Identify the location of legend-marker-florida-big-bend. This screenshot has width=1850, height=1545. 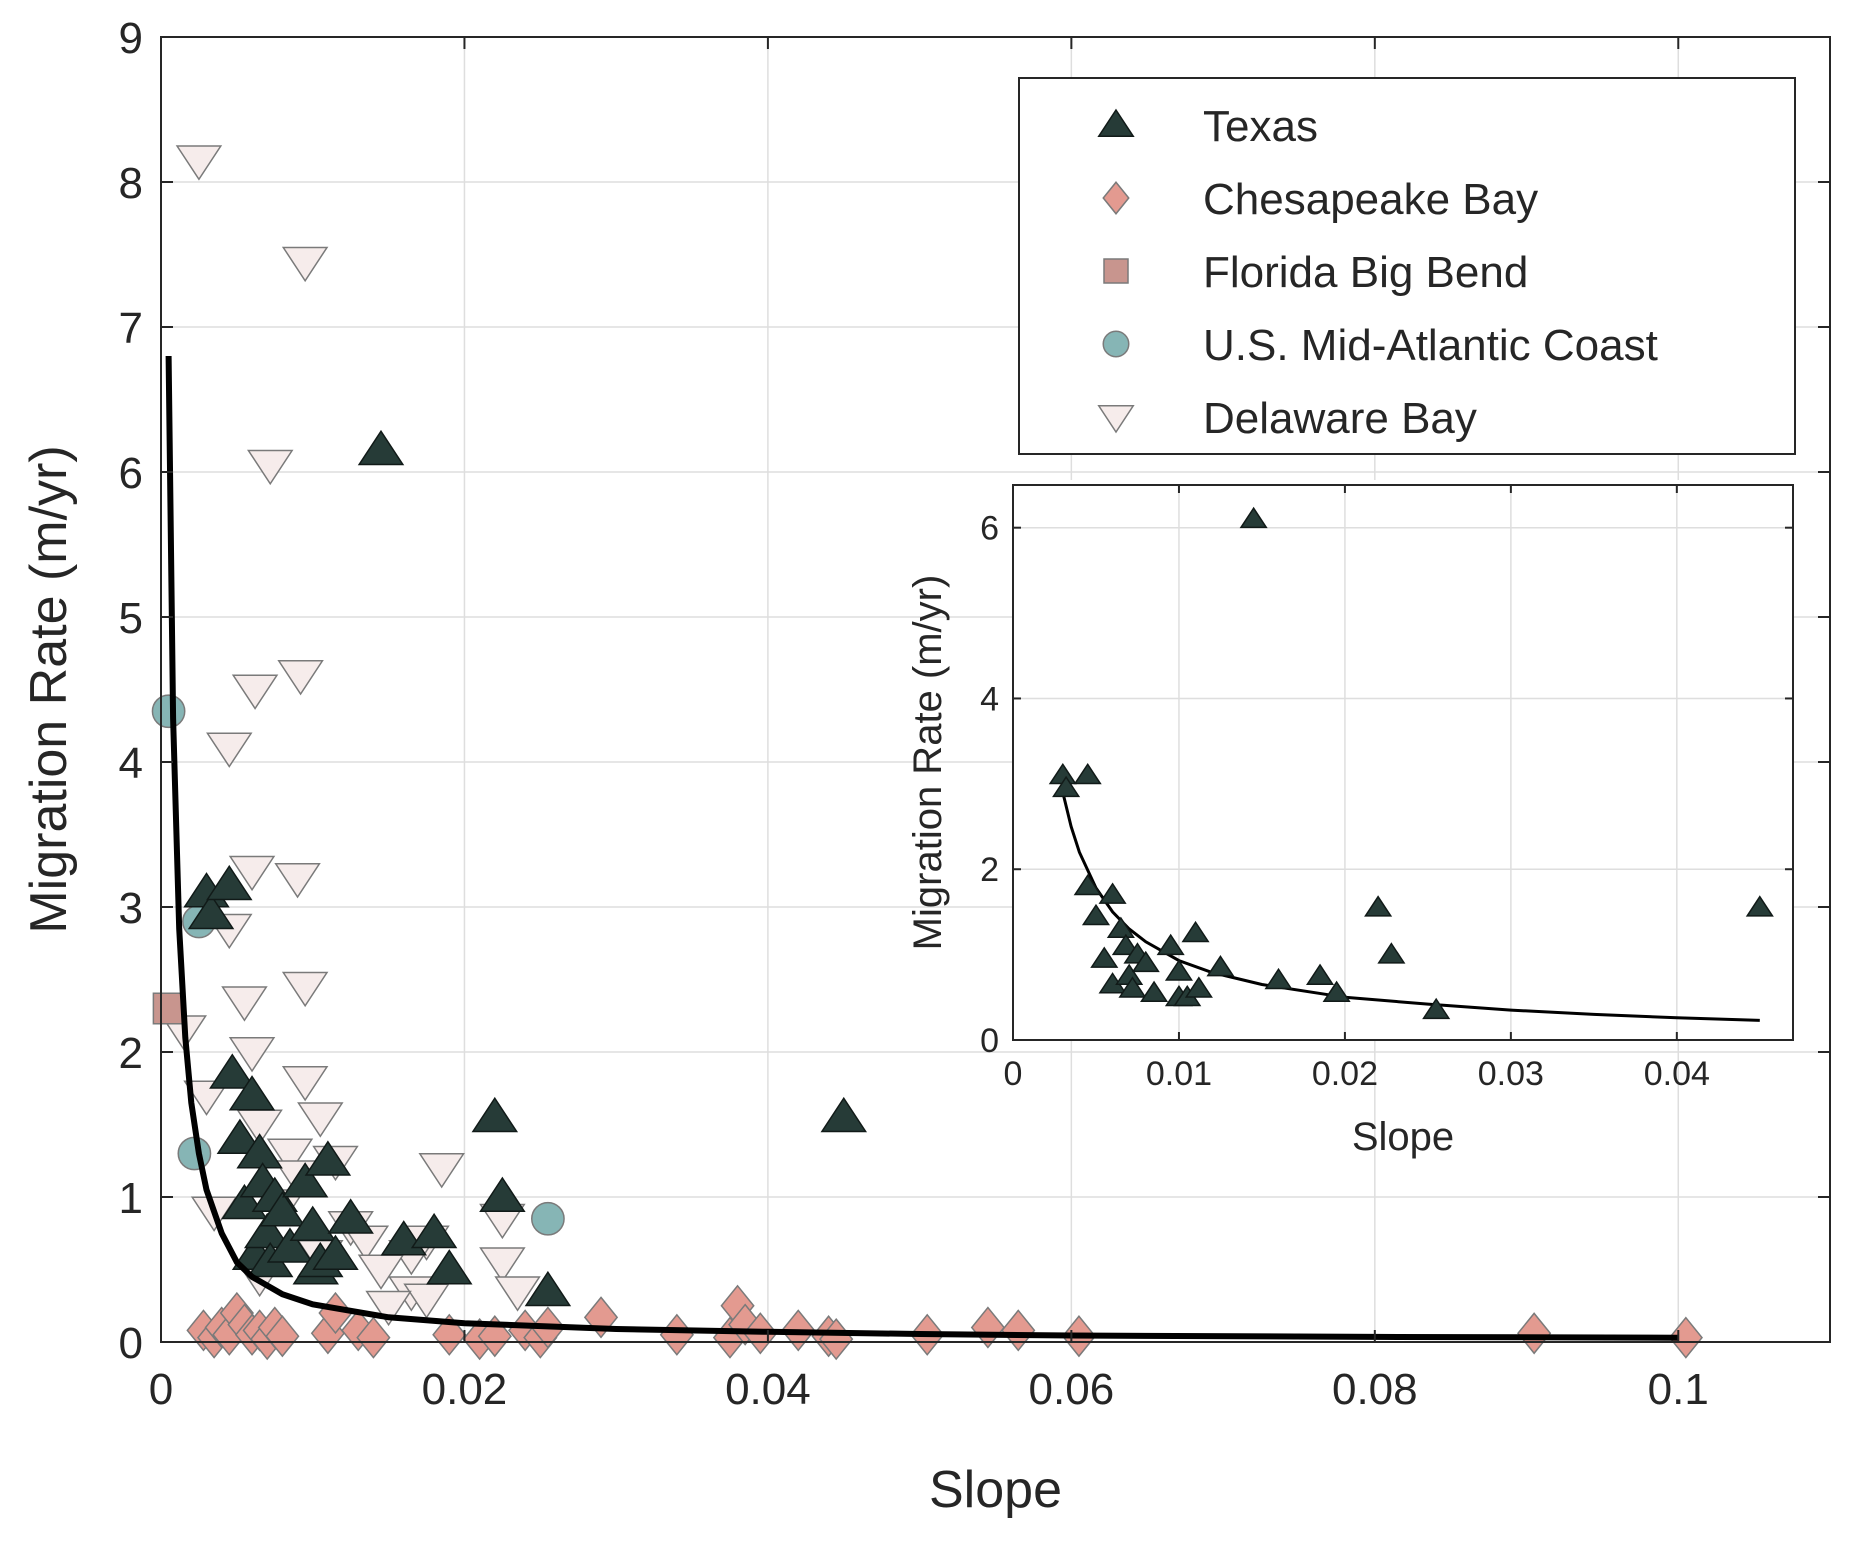
(1116, 271).